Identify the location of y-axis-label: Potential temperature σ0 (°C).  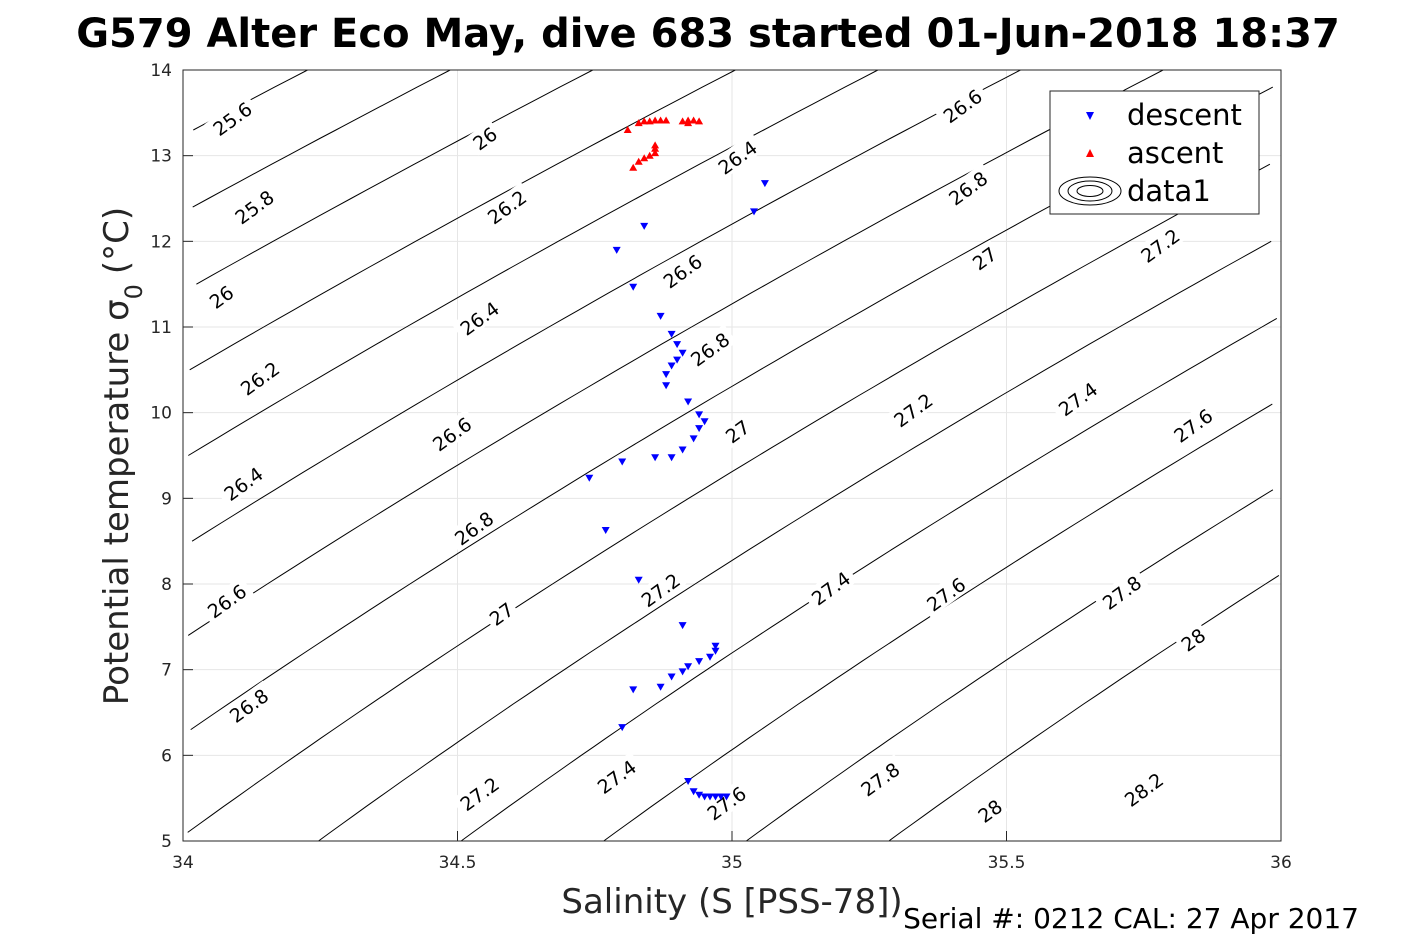
(122, 456).